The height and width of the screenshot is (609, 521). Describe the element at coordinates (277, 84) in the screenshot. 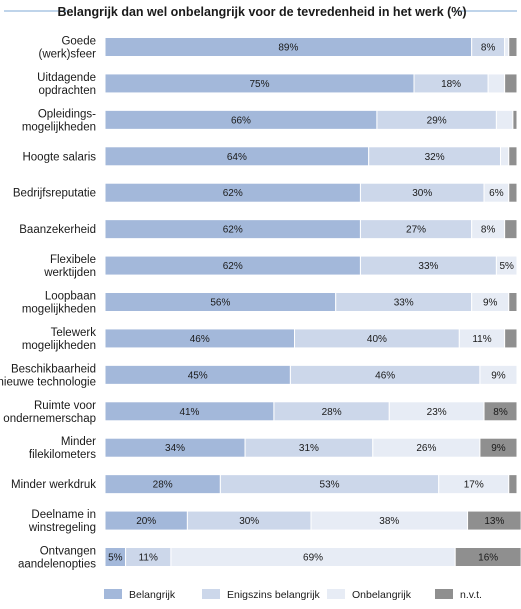

I see `bar-row: Uitdagende opdrachten 75% 18%` at that location.